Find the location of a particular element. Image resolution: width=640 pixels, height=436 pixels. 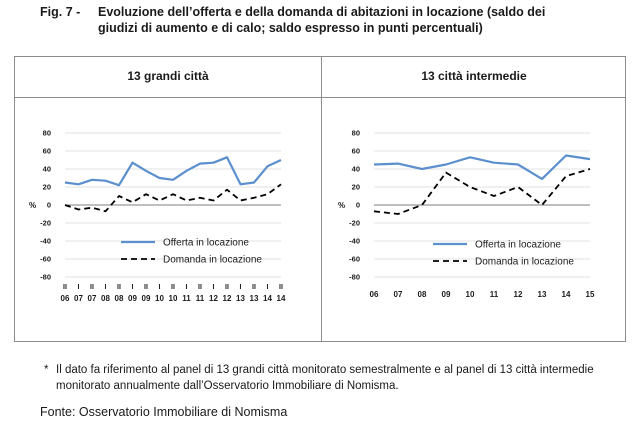

panel-title-grandi-citta: 13 grandi città is located at coordinates (168, 76).